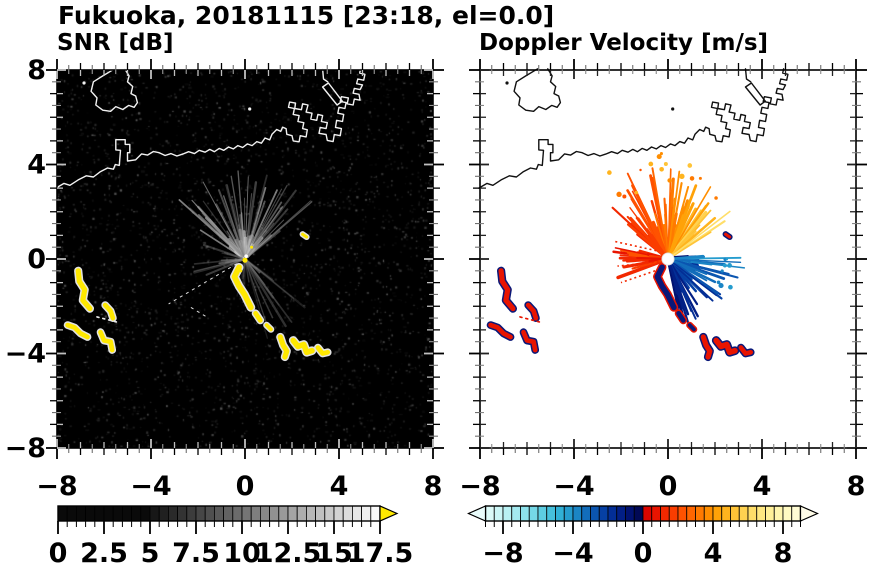 The image size is (870, 570). I want to click on colorbar-tick-label: 10, so click(242, 553).